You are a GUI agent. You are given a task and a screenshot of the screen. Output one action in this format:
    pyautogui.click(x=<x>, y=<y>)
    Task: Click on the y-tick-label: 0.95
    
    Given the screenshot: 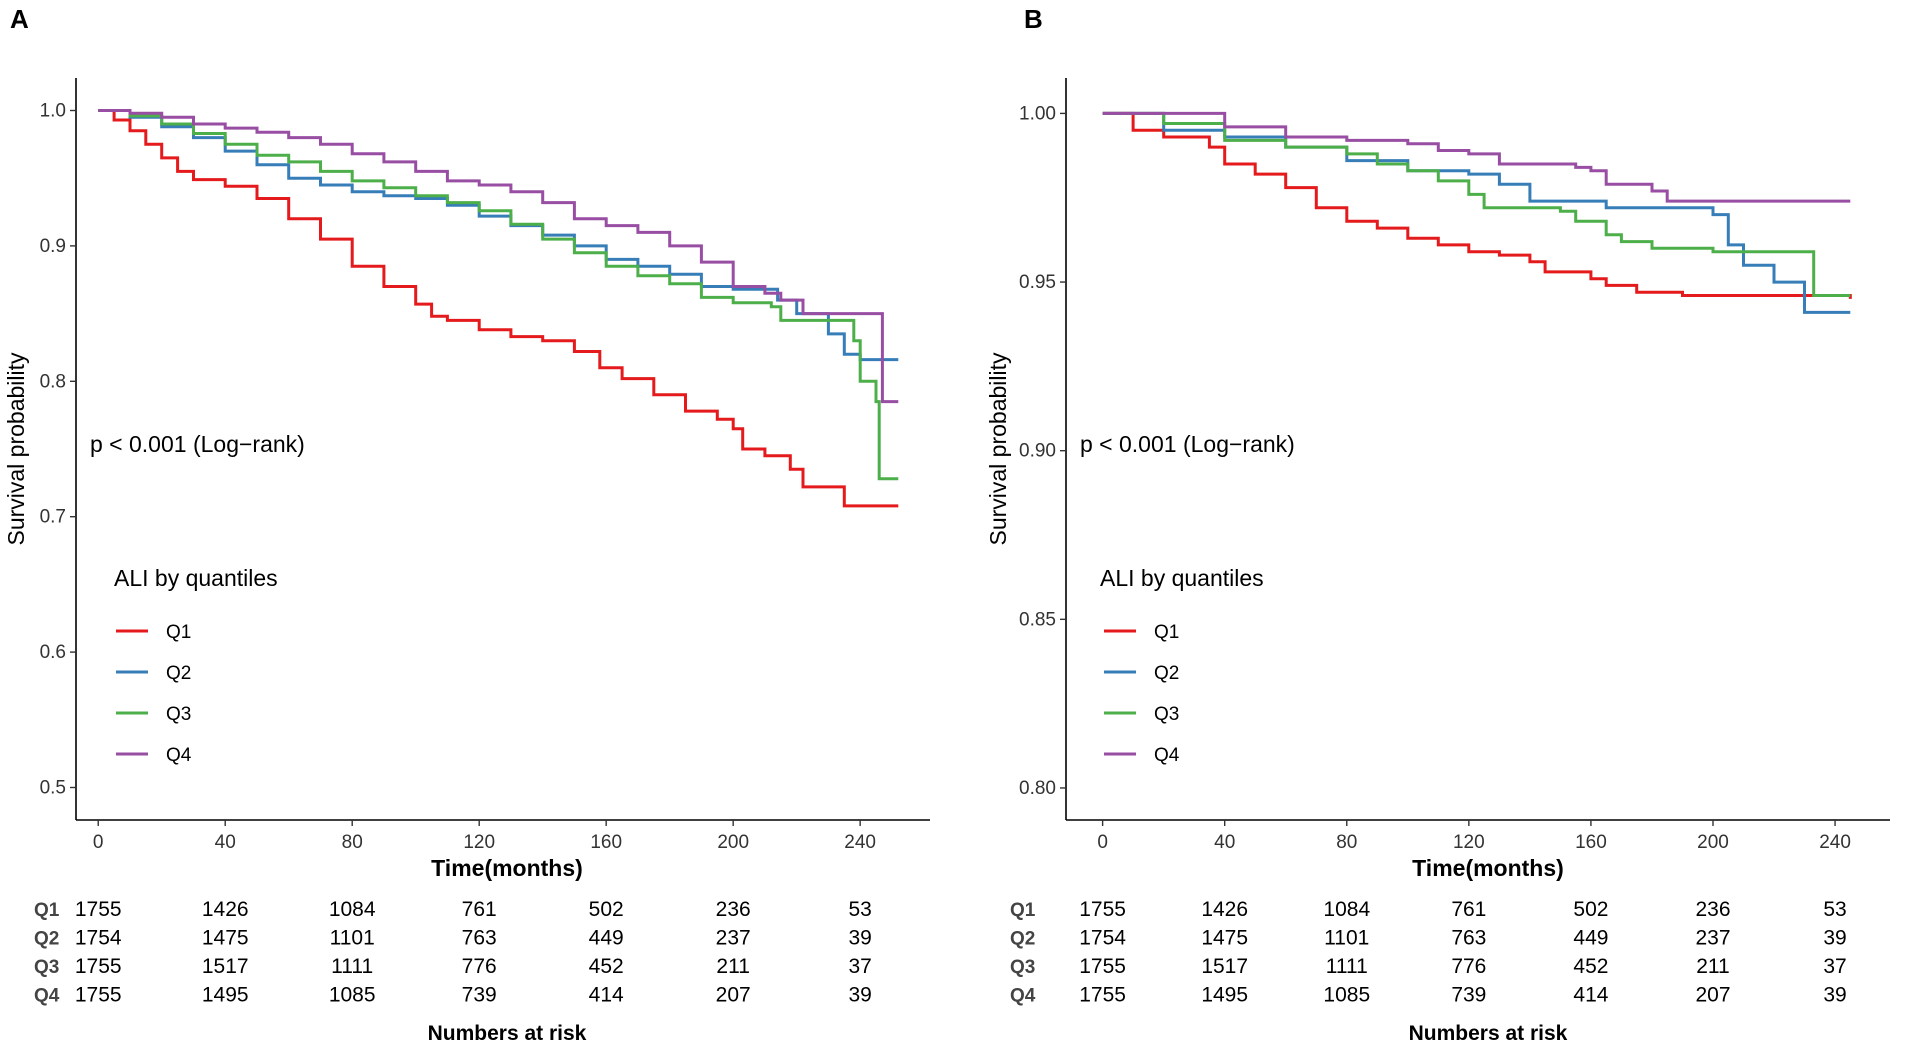 What is the action you would take?
    pyautogui.click(x=1037, y=282)
    